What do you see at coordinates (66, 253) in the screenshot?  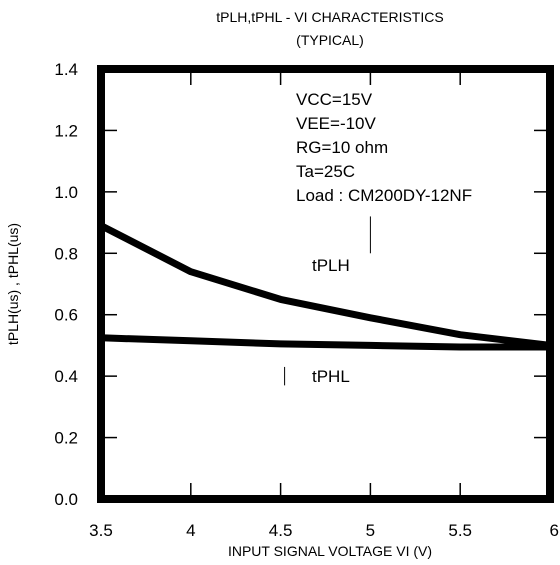 I see `y-tick-label: 0.8` at bounding box center [66, 253].